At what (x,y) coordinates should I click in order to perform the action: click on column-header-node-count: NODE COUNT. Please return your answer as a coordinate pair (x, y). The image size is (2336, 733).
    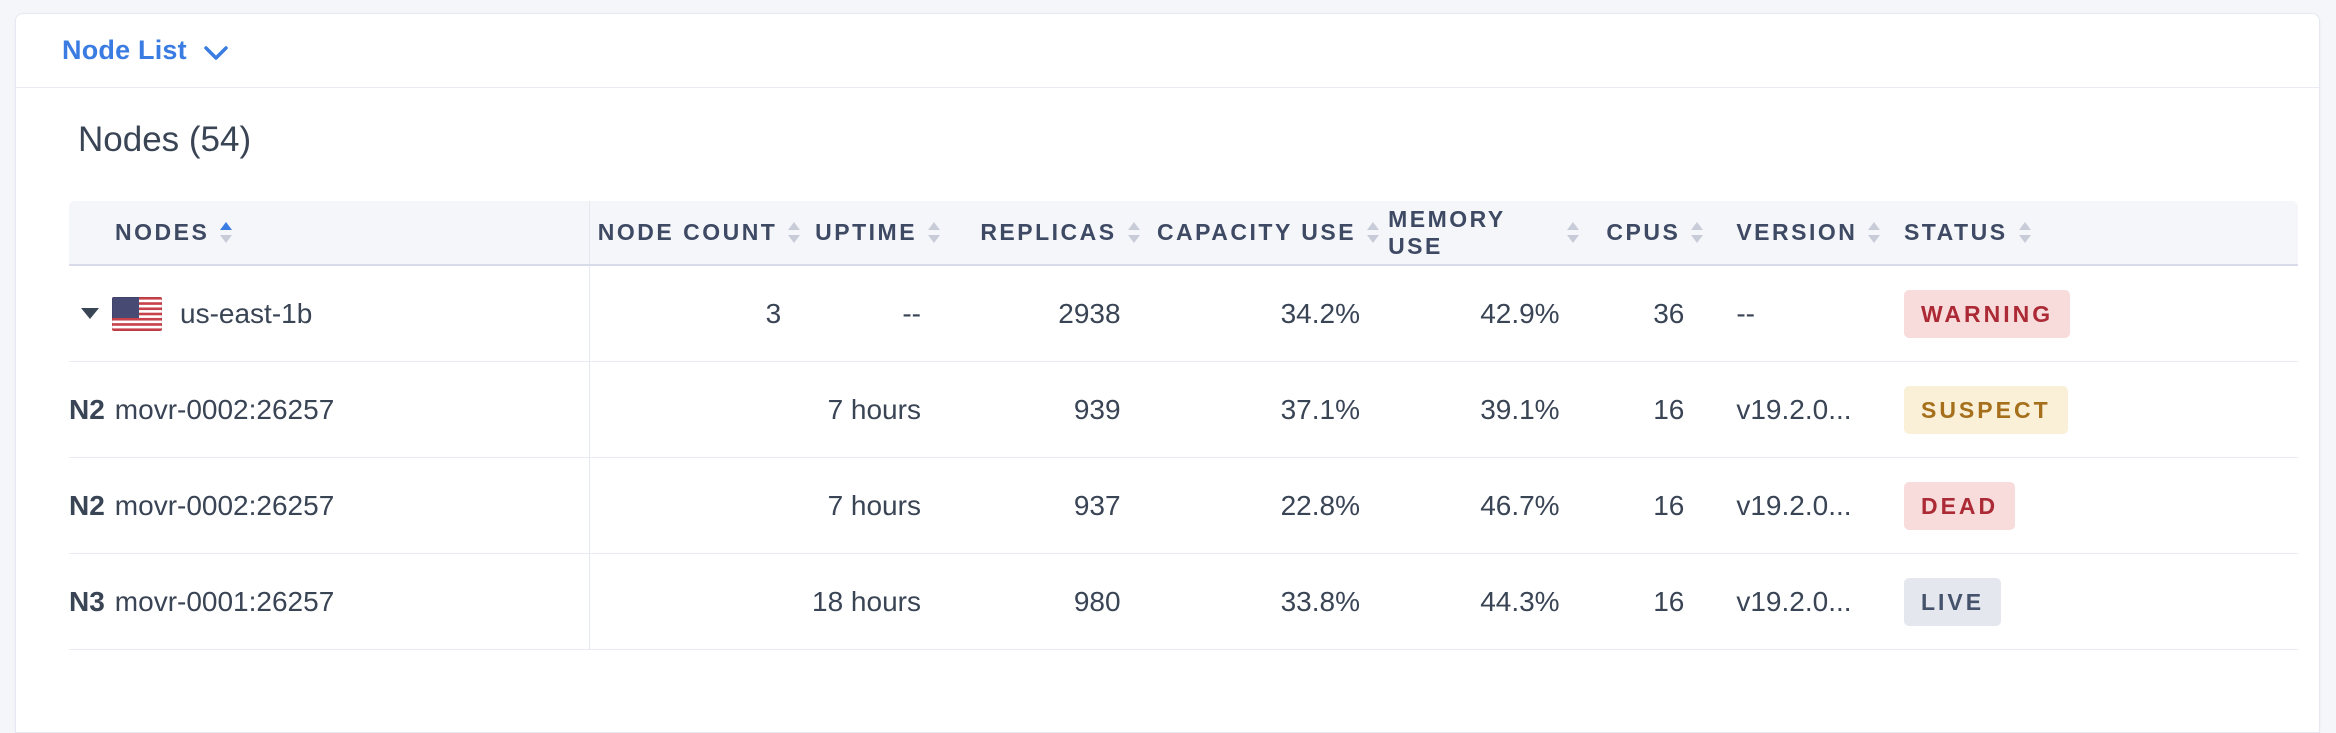
    Looking at the image, I should click on (700, 232).